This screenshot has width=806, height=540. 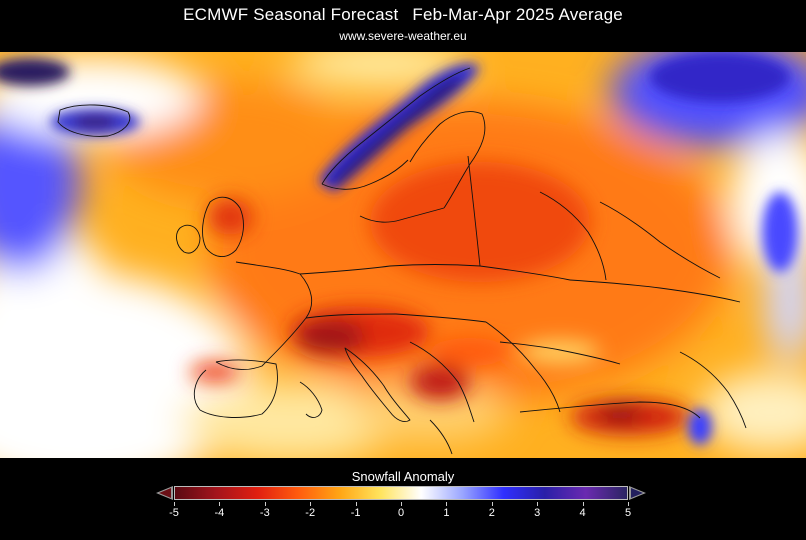 I want to click on colorbar-tick-label: -2, so click(x=310, y=513).